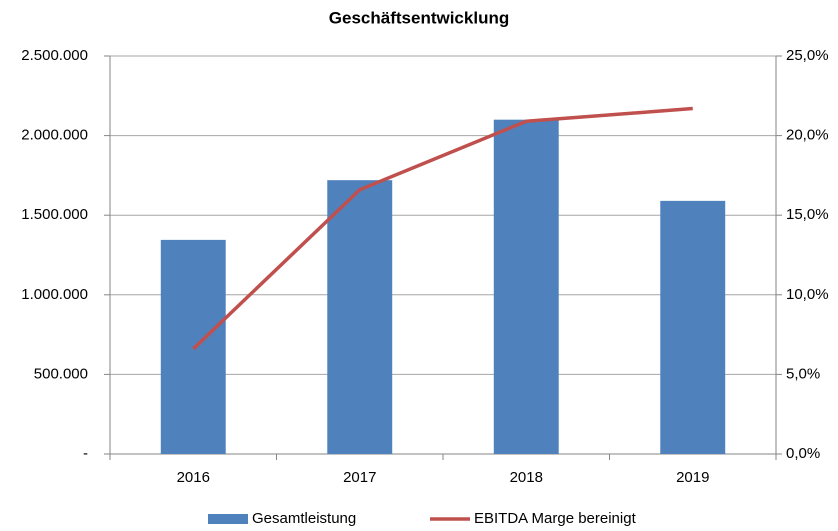  What do you see at coordinates (555, 518) in the screenshot?
I see `legend-label: EBITDA Marge bereinigt` at bounding box center [555, 518].